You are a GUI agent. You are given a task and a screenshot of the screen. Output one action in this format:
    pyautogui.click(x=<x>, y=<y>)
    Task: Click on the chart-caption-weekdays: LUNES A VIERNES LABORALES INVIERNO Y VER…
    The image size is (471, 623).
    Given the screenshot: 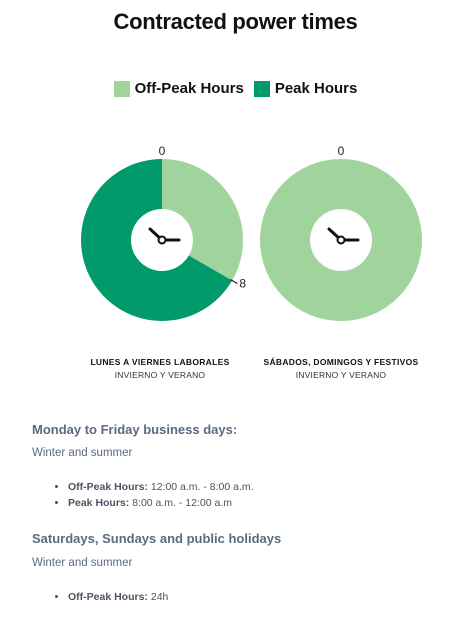 What is the action you would take?
    pyautogui.click(x=160, y=369)
    